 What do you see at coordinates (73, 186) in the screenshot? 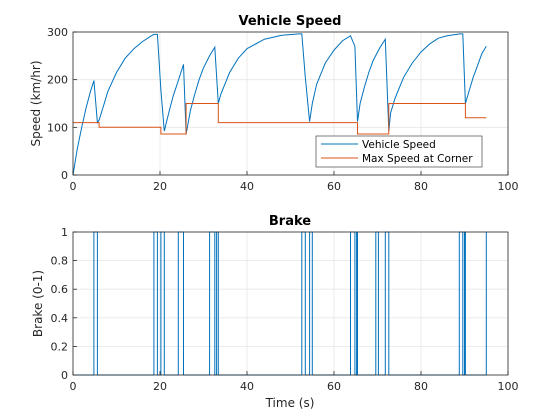
I see `speed-xtick-label: 0` at bounding box center [73, 186].